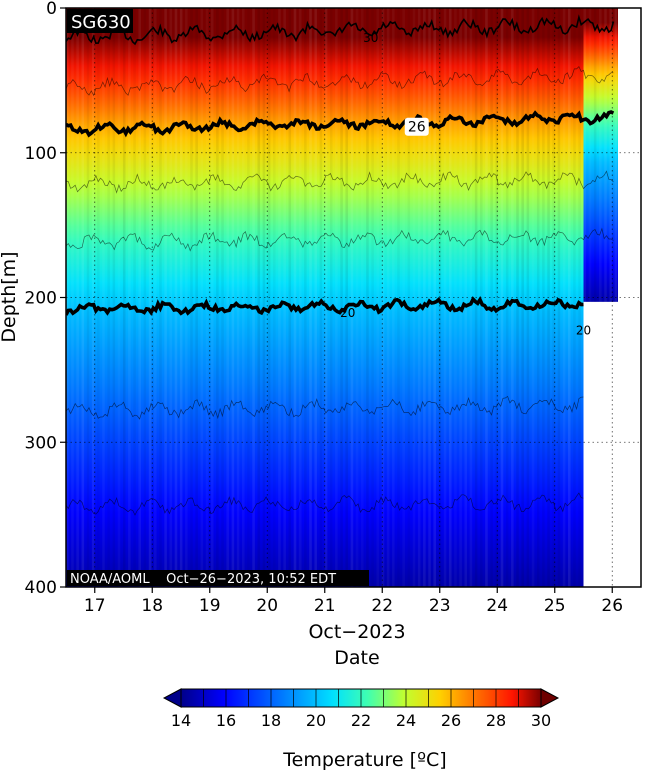 Image resolution: width=650 pixels, height=773 pixels. What do you see at coordinates (41, 443) in the screenshot?
I see `y-tick-label: 300` at bounding box center [41, 443].